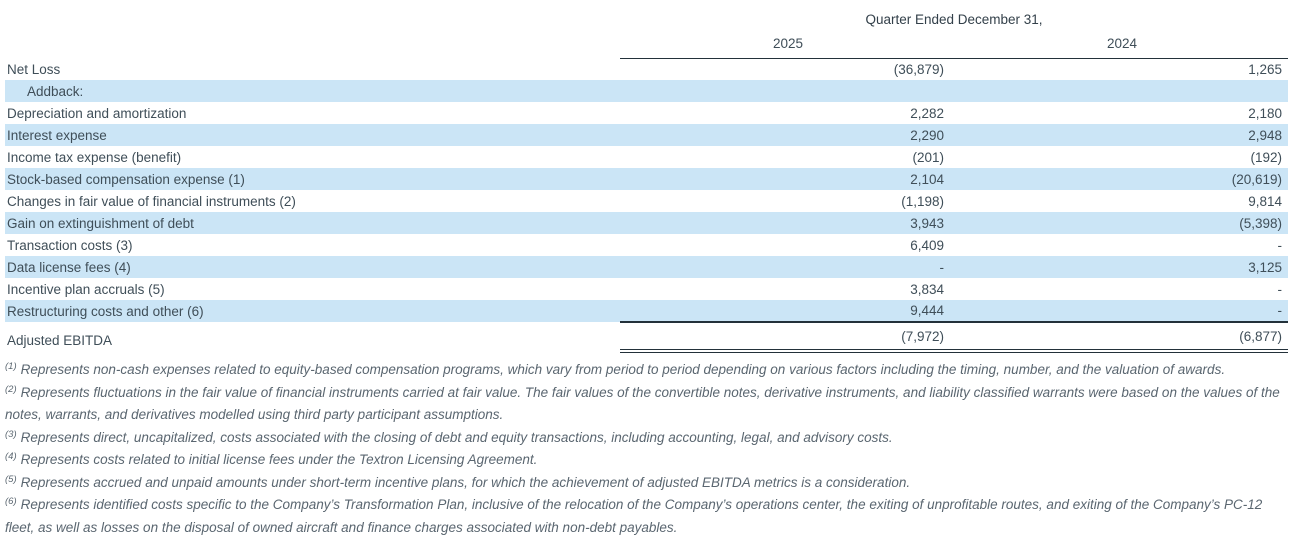 The image size is (1290, 550). I want to click on footnote-marker: (3), so click(11, 434).